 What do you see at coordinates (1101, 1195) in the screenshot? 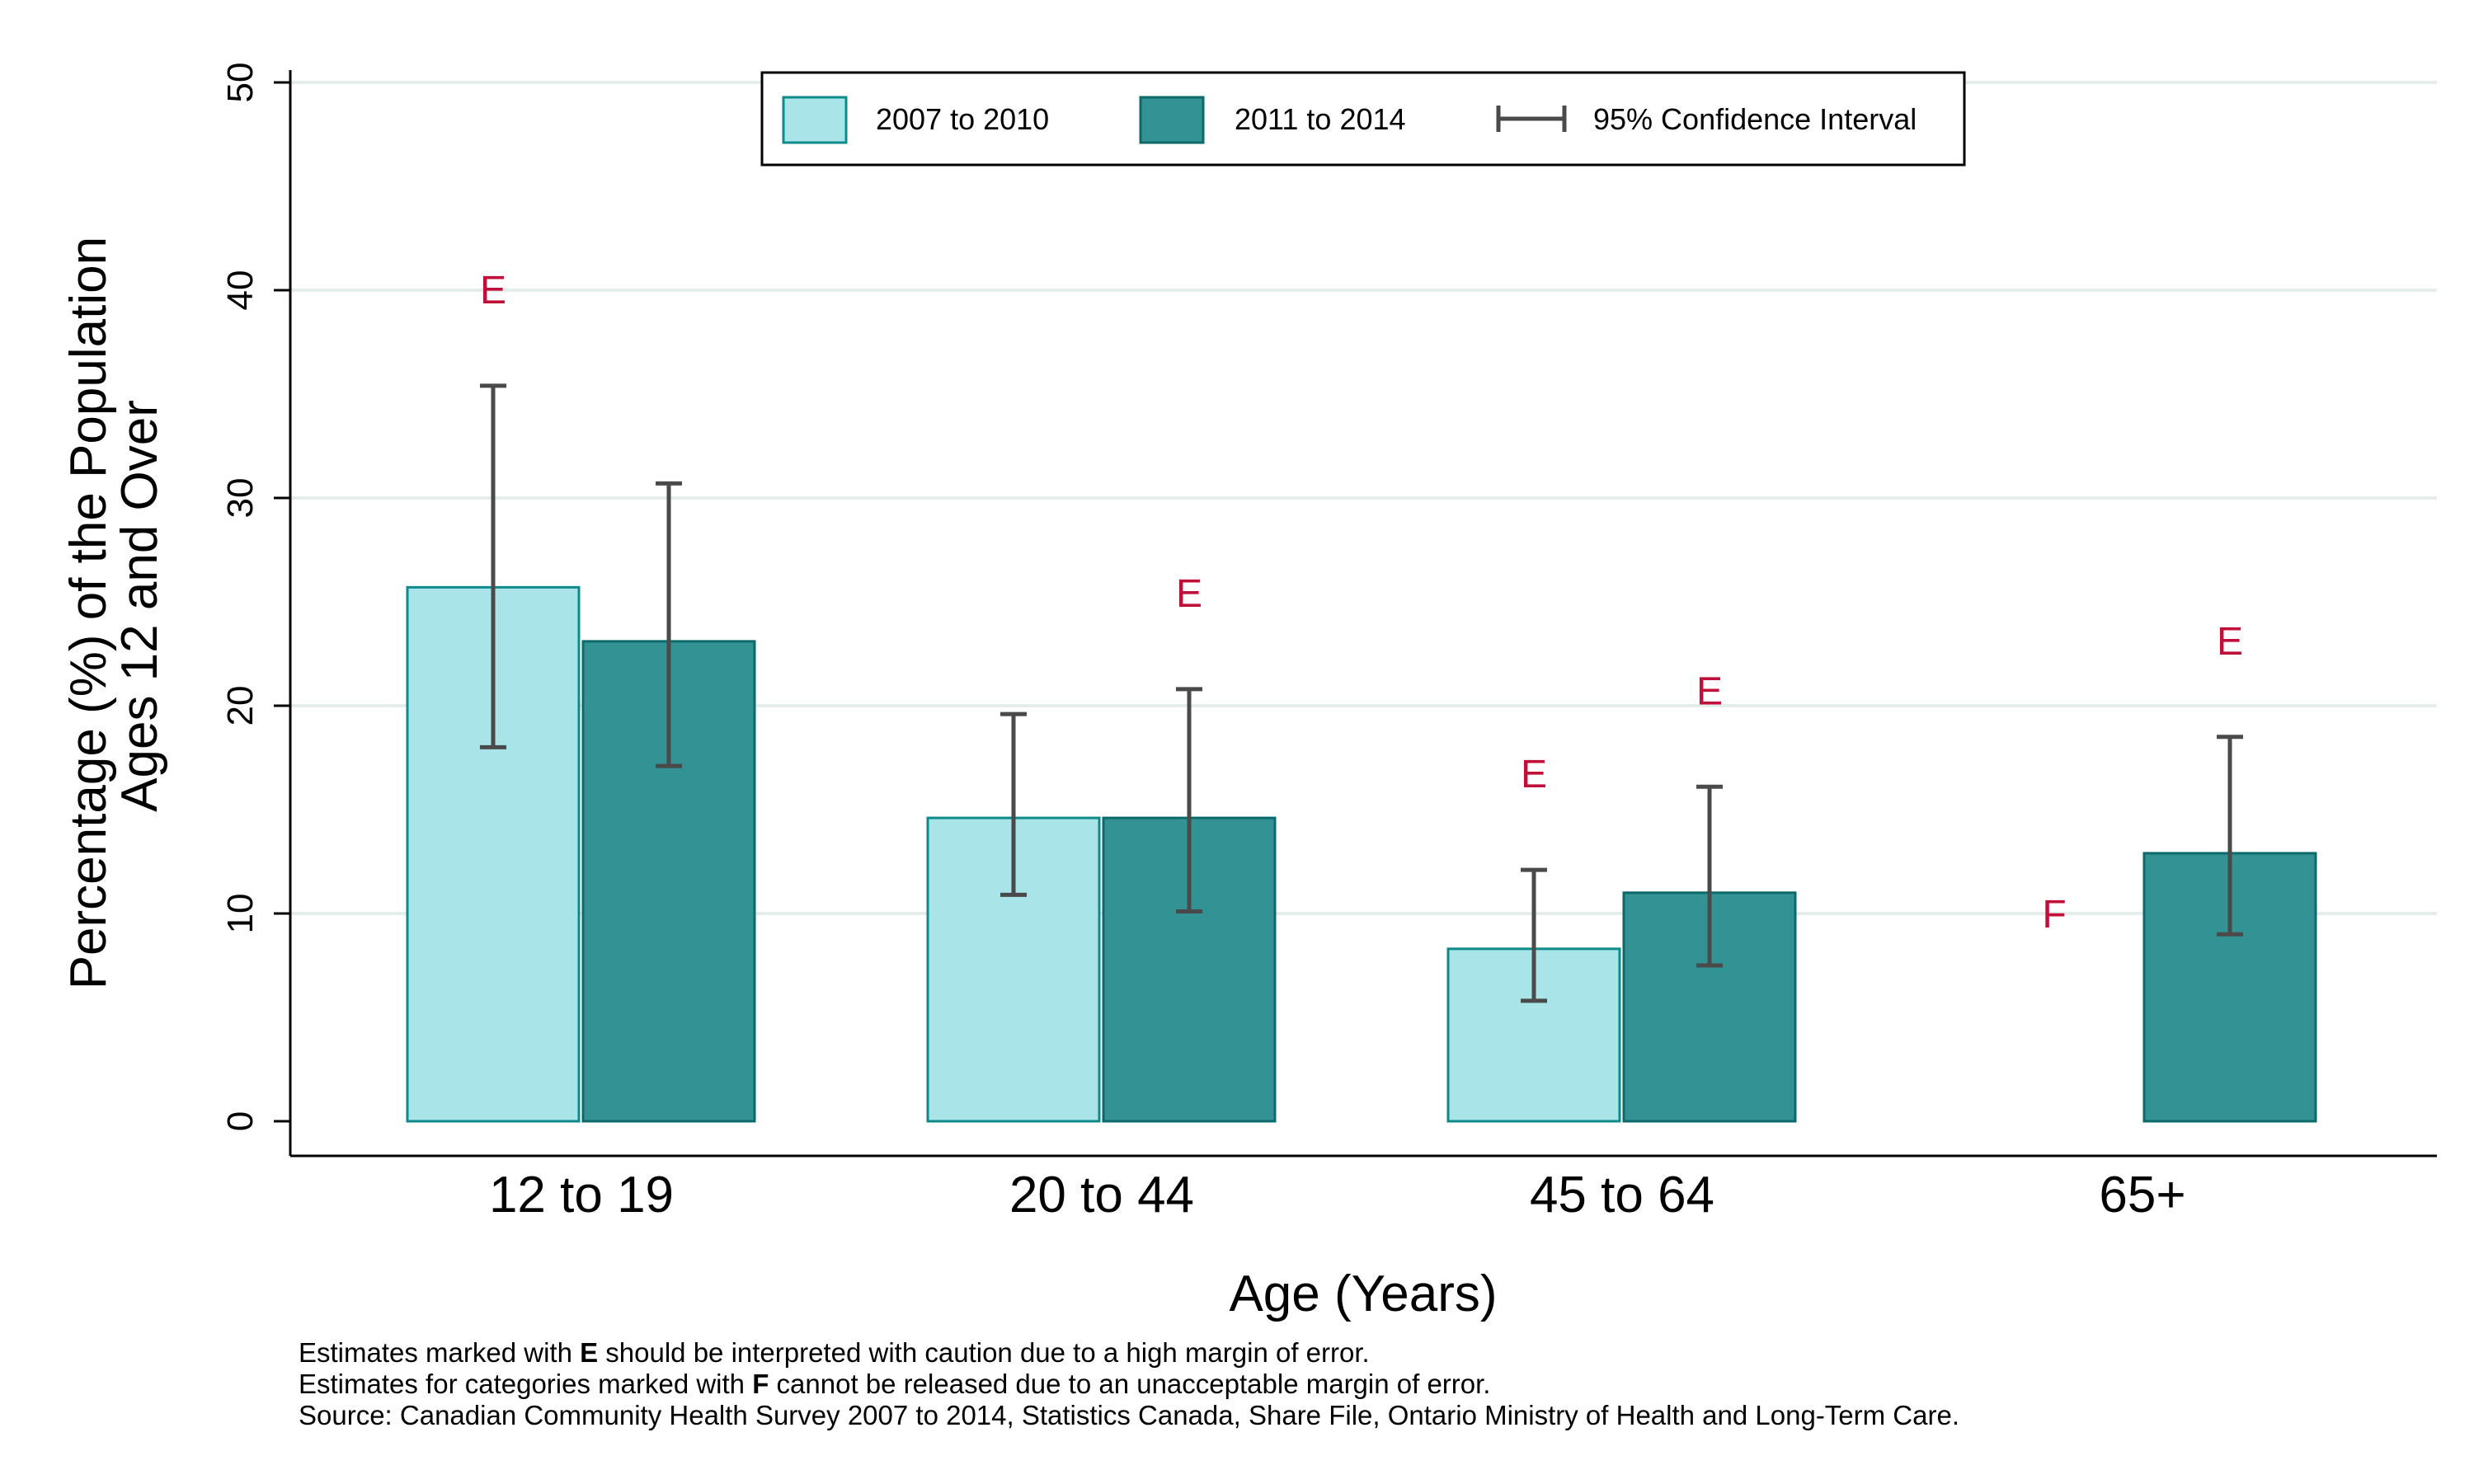
I see `x-category-label: 20 to 44` at bounding box center [1101, 1195].